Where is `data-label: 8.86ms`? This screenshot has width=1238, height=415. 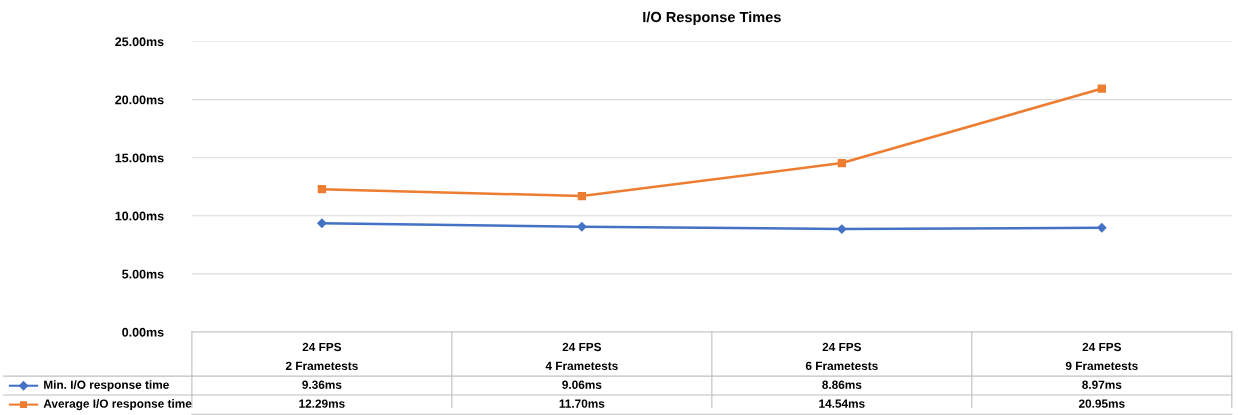
data-label: 8.86ms is located at coordinates (842, 384).